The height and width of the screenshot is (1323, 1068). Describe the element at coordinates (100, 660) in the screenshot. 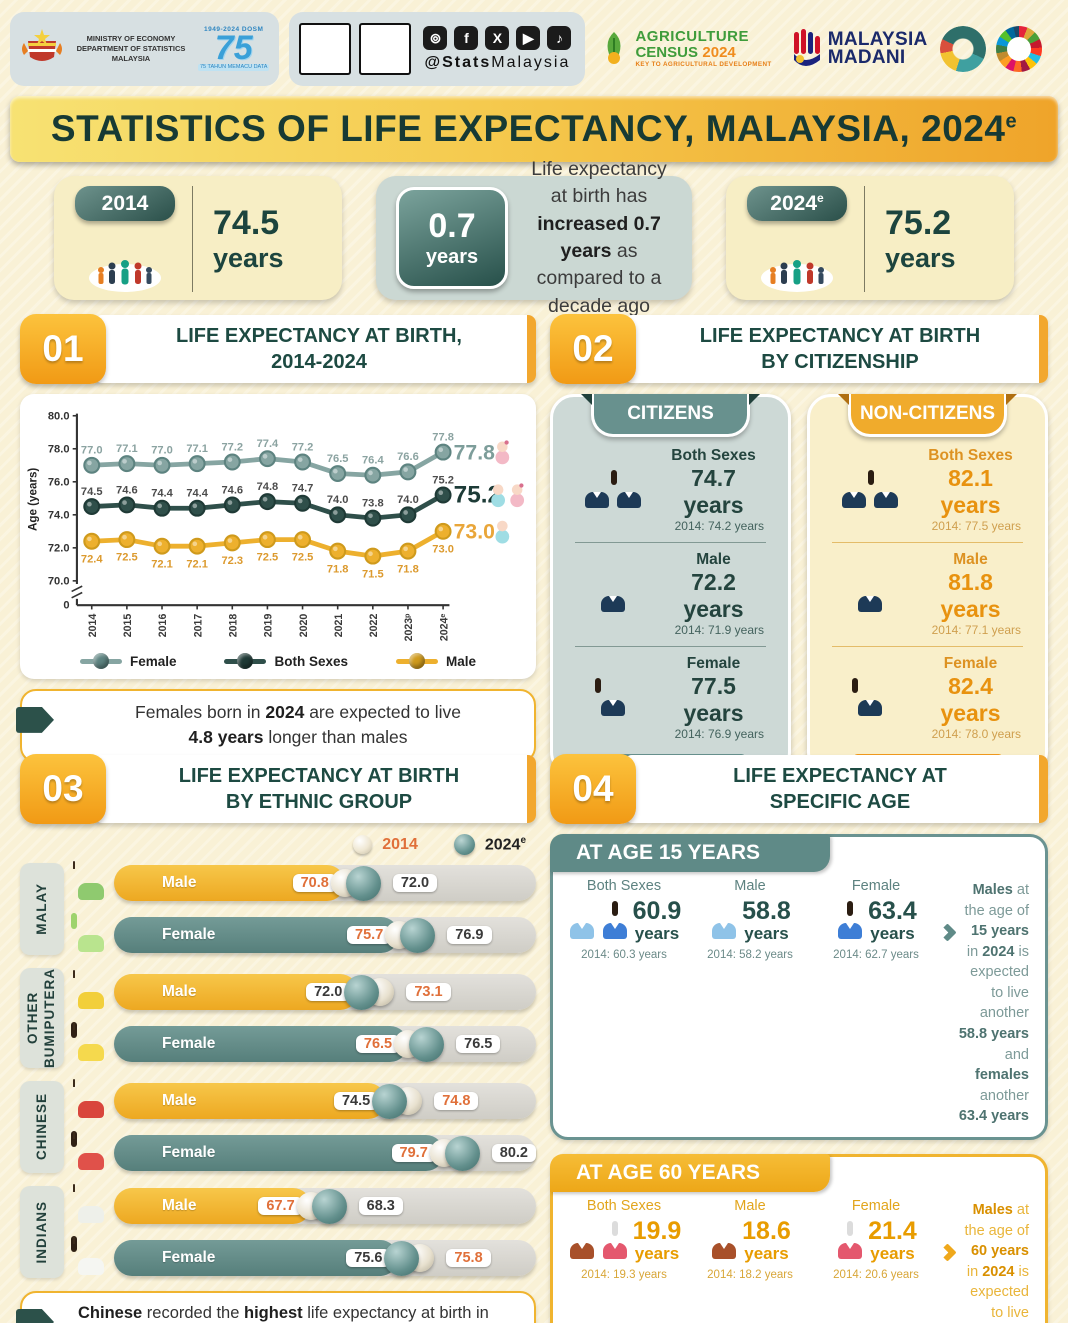

I see `legend-line-icon` at that location.